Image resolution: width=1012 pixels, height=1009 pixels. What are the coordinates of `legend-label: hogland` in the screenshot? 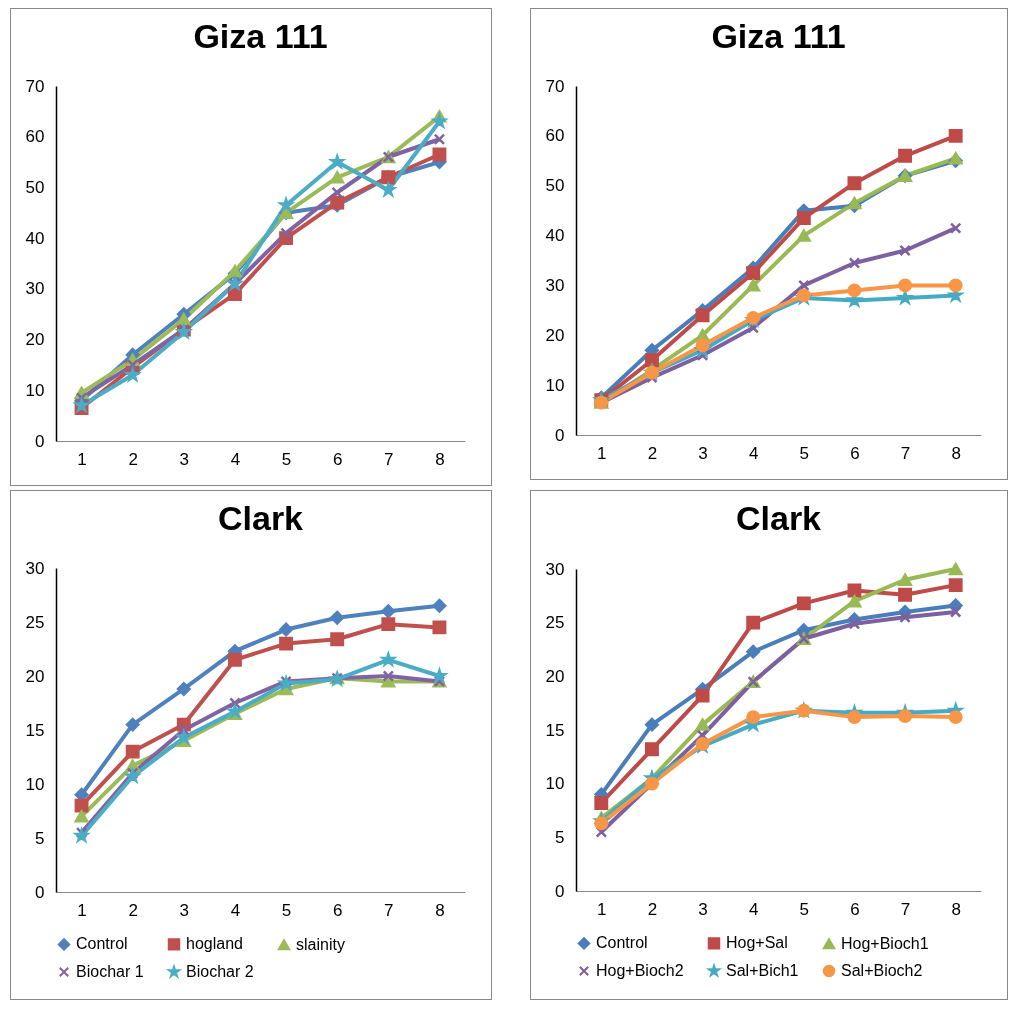 It's located at (214, 944).